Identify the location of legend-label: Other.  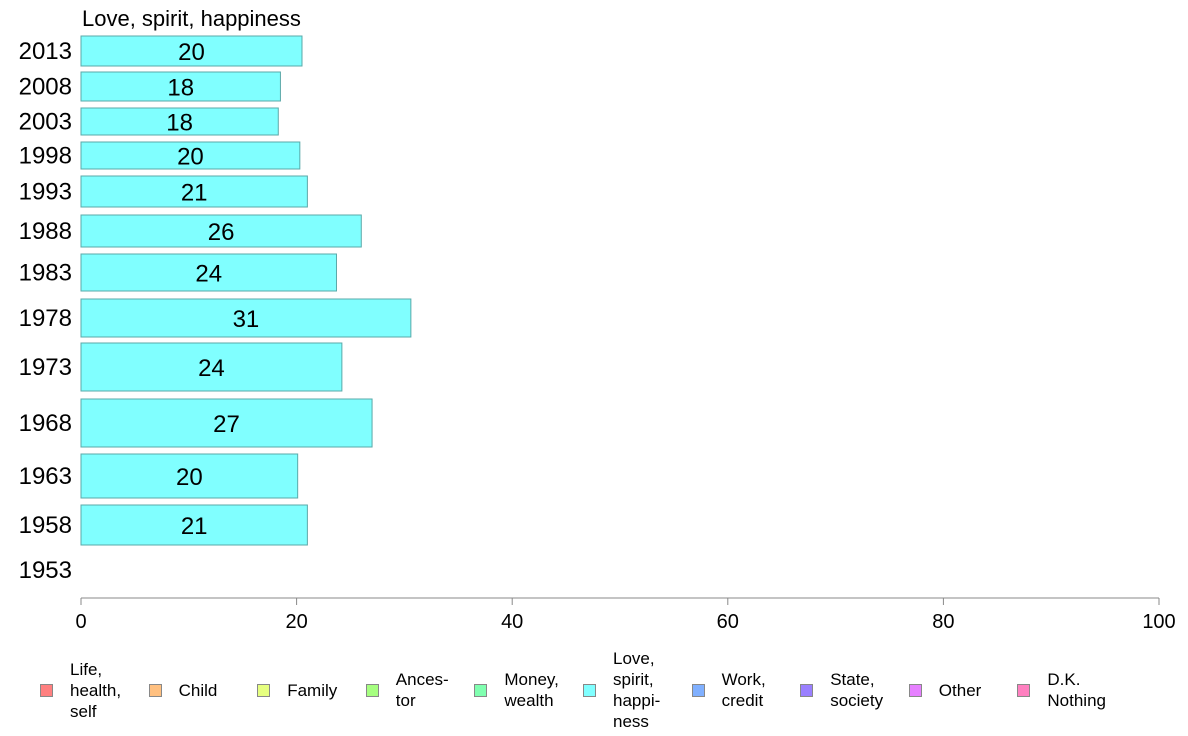
(960, 690).